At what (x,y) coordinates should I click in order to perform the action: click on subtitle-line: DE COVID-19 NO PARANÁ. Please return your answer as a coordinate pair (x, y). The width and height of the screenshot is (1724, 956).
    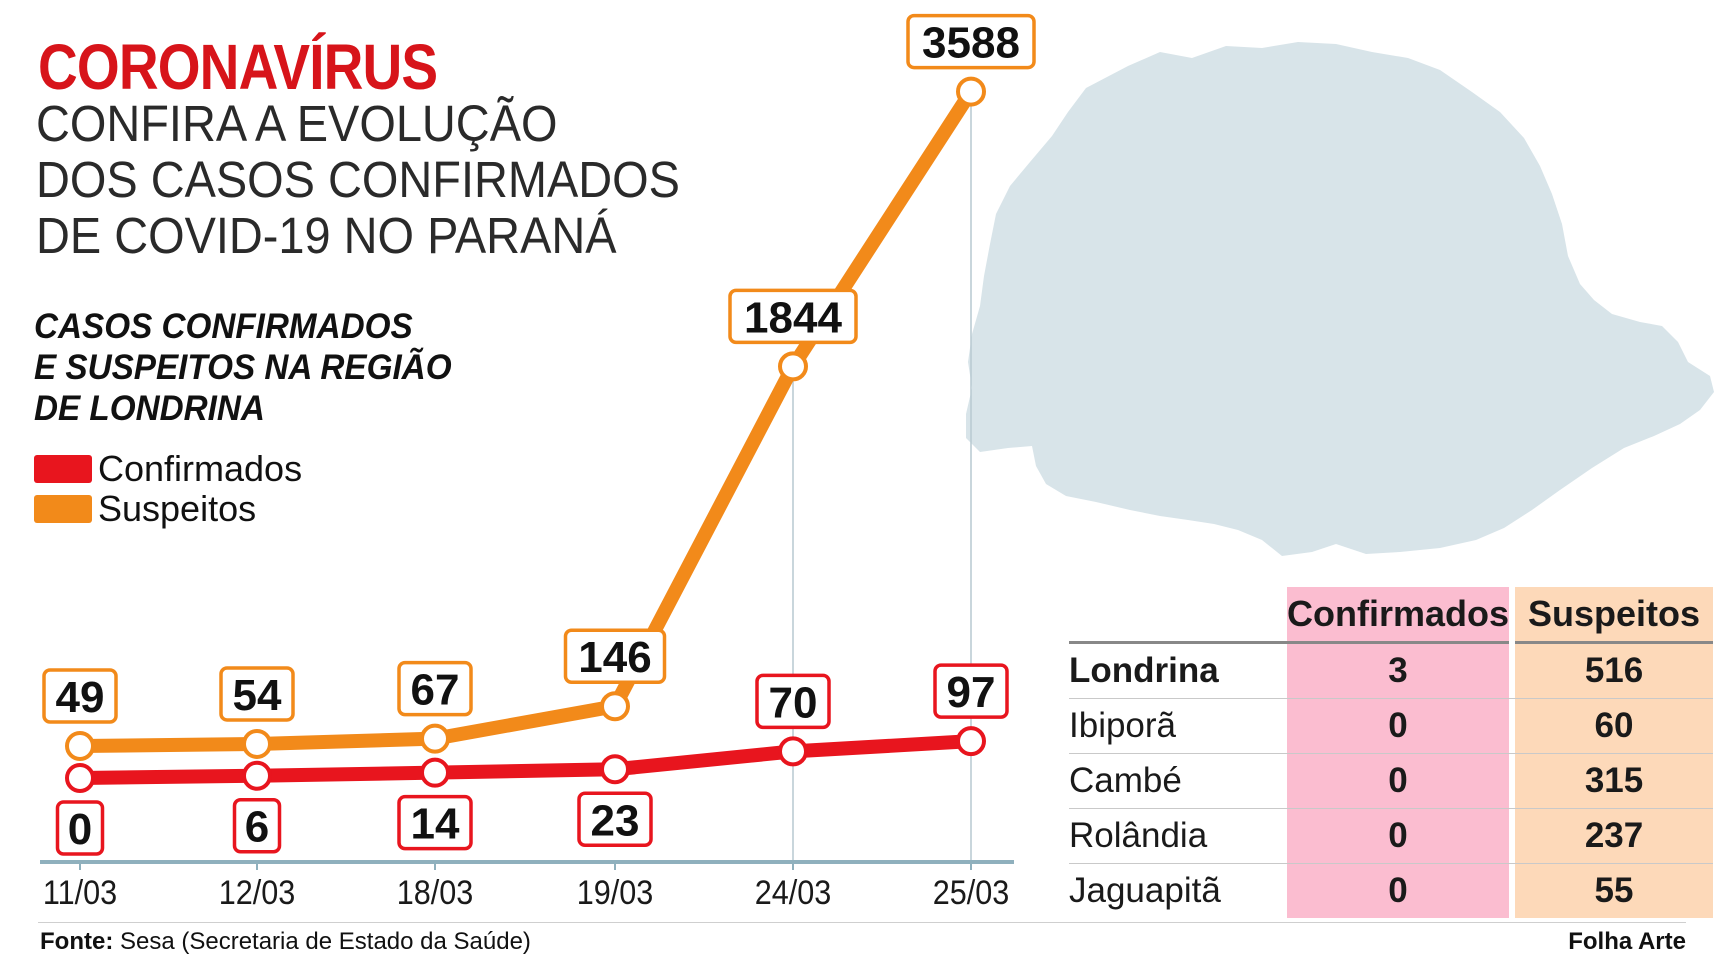
    Looking at the image, I should click on (326, 235).